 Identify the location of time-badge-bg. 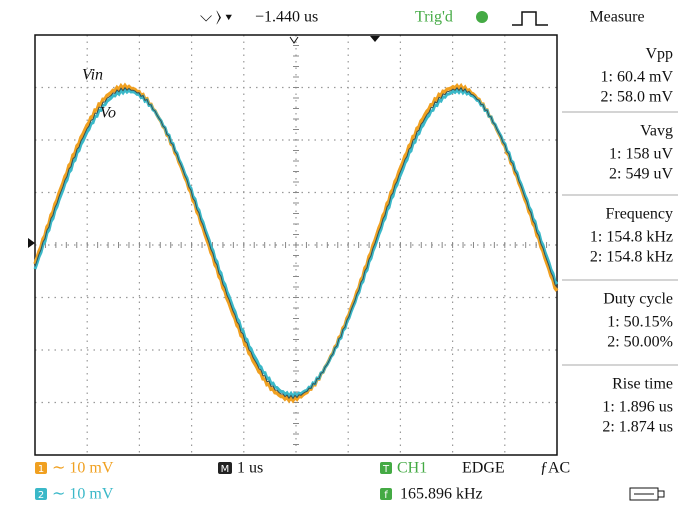
(225, 468).